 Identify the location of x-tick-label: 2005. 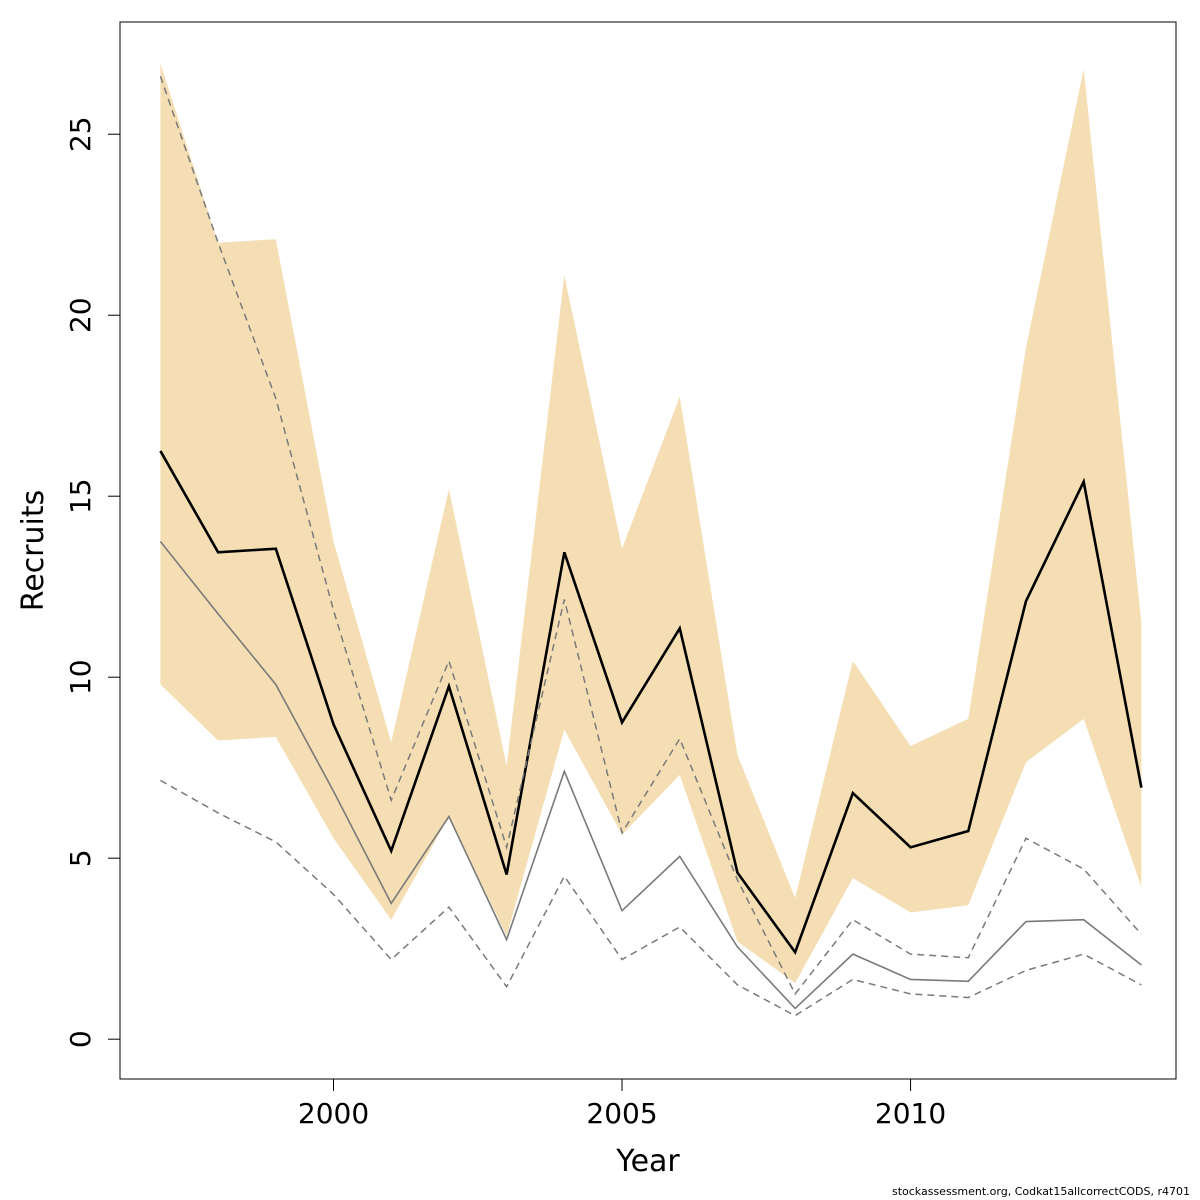
(621, 1113).